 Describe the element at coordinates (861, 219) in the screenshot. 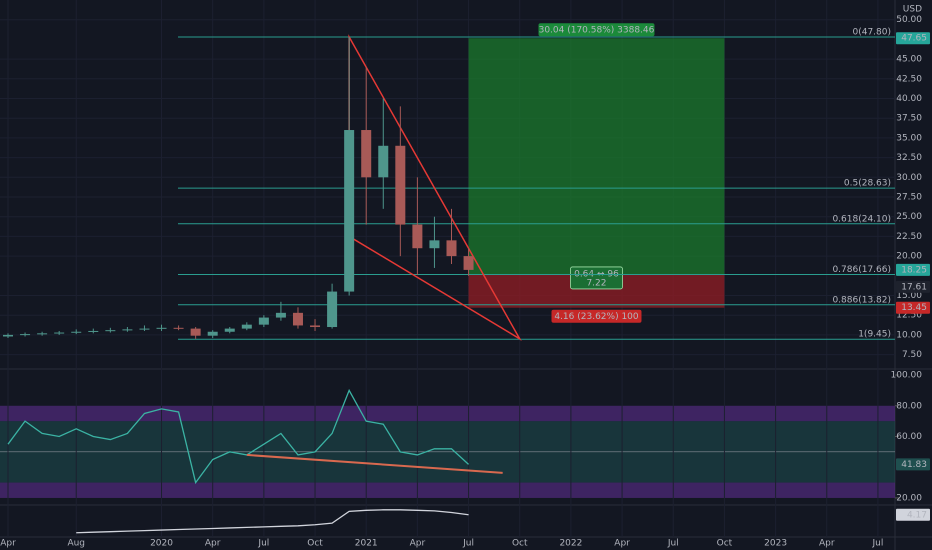

I see `fib-label: 0.618(24.10)` at that location.